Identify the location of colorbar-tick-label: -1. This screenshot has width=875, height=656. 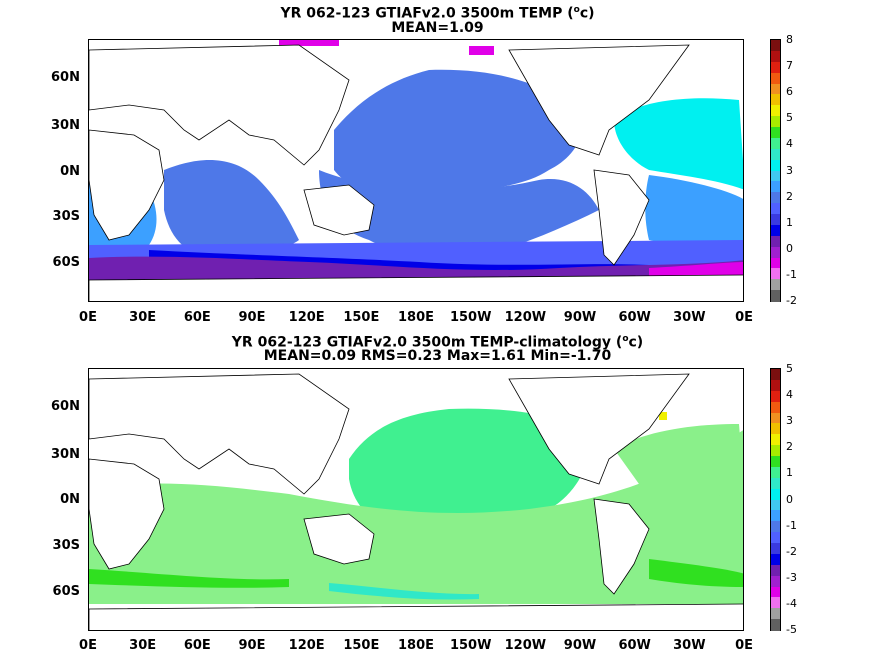
(791, 525).